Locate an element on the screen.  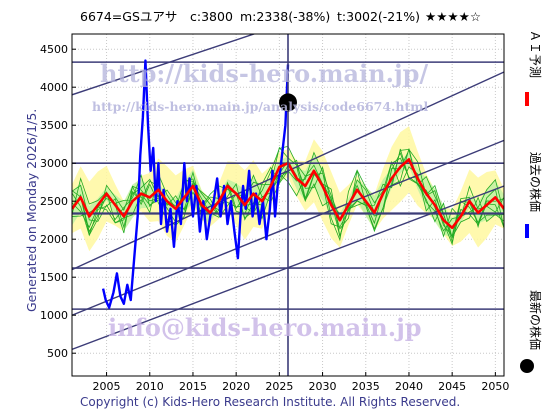
y-tick-label: 4000 is located at coordinates (54, 87).